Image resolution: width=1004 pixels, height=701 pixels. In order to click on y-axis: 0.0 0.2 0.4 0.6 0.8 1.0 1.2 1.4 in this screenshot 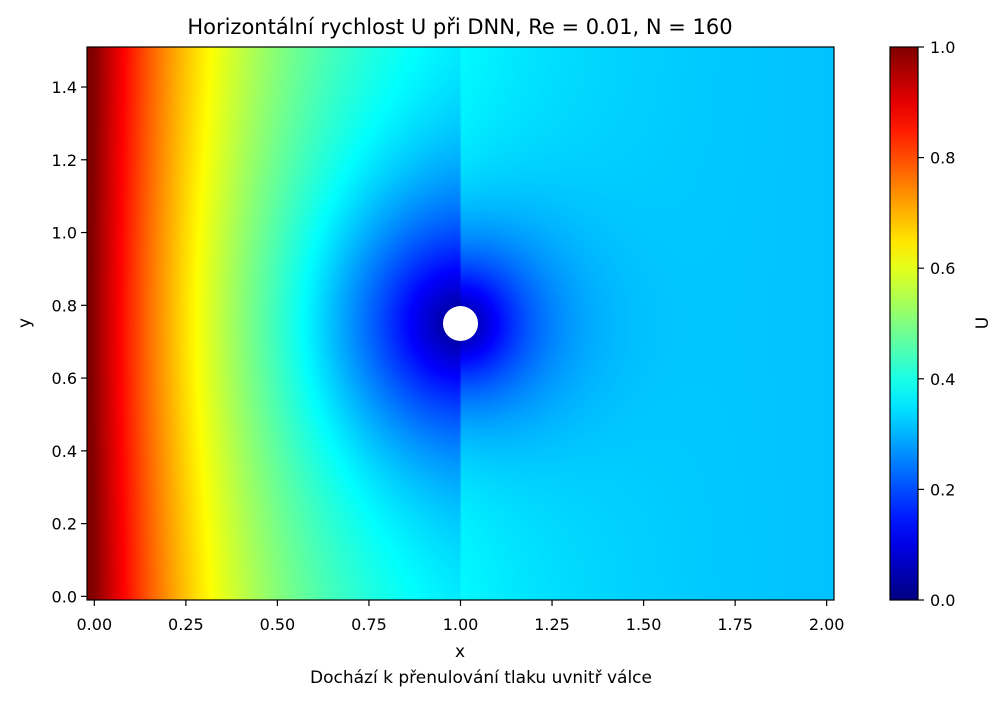, I will do `click(69, 342)`.